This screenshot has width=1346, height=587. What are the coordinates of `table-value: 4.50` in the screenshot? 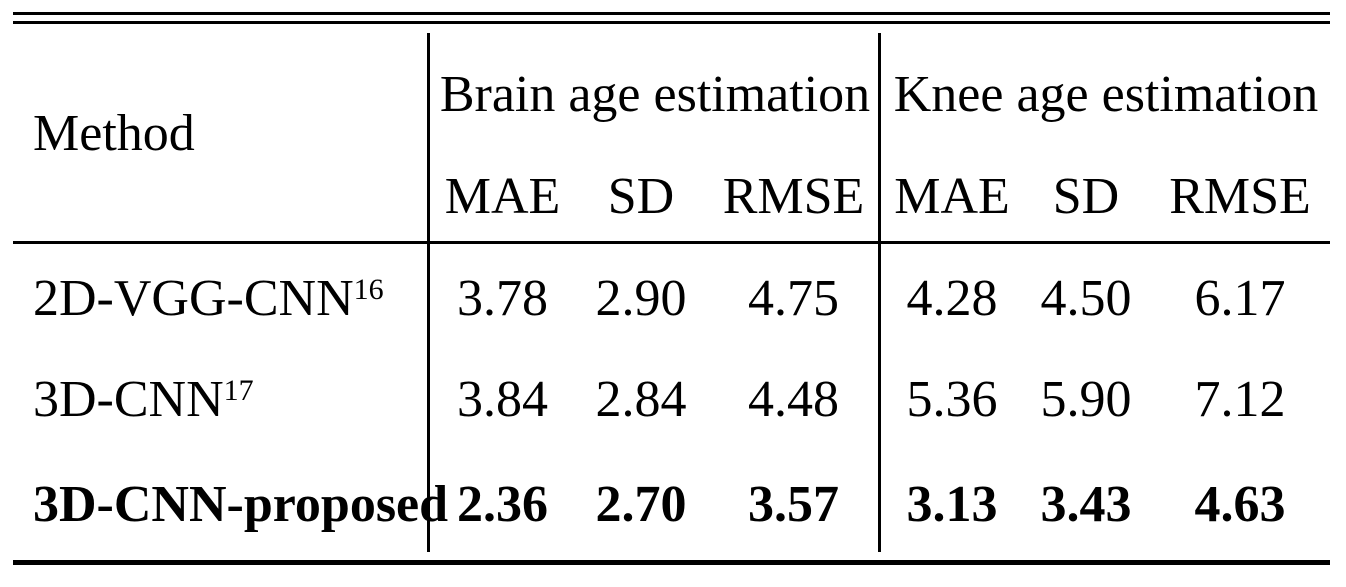 It's located at (1086, 298).